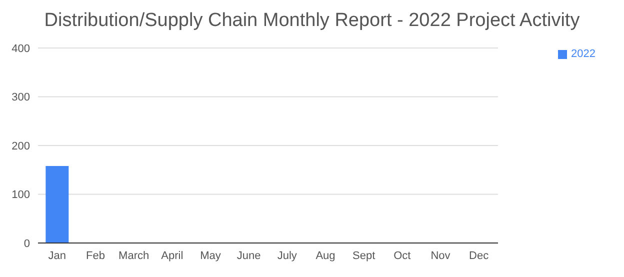 Image resolution: width=624 pixels, height=277 pixels. Describe the element at coordinates (211, 256) in the screenshot. I see `x-tick-label: May` at that location.